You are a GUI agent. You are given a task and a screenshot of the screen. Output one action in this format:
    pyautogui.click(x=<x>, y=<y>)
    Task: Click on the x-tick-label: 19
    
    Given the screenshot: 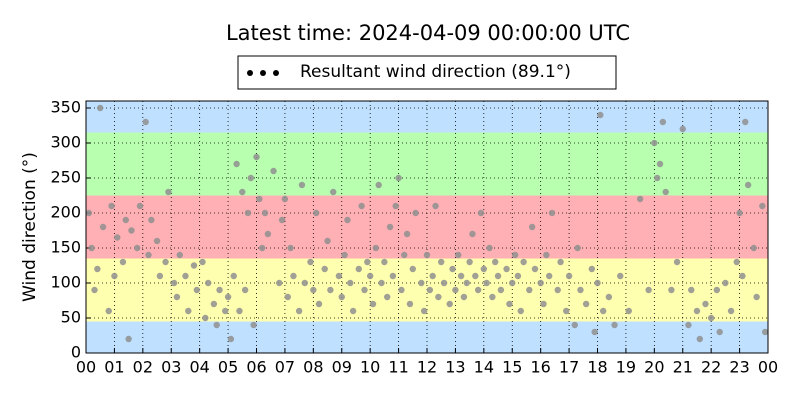 What is the action you would take?
    pyautogui.click(x=626, y=367)
    